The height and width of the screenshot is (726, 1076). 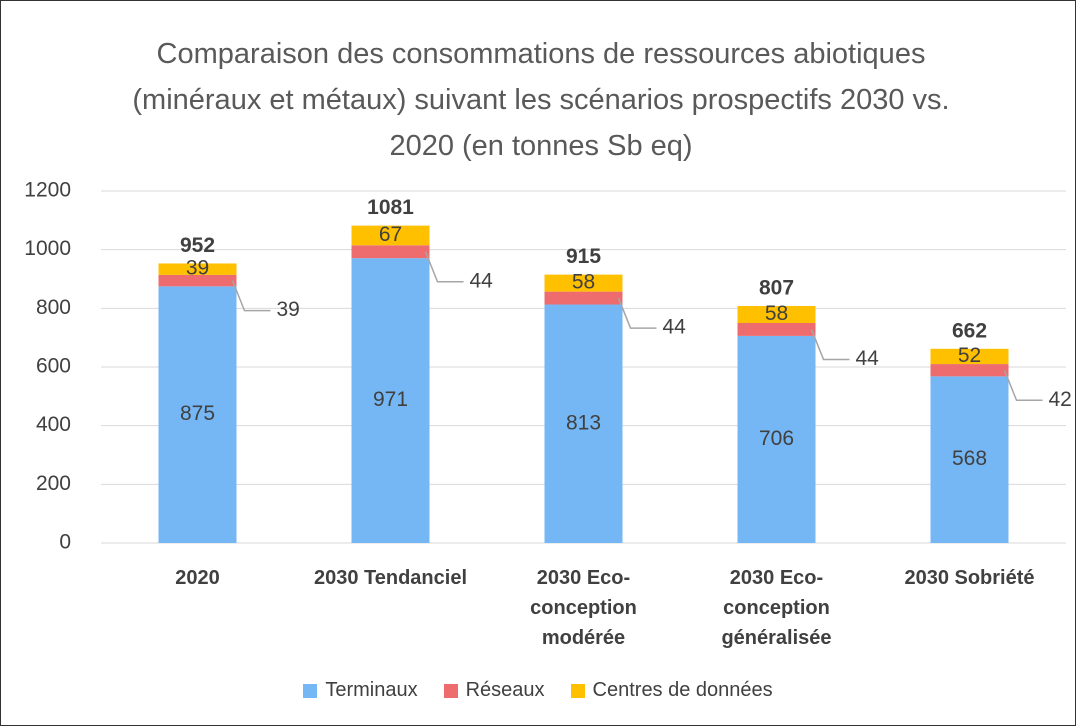 I want to click on x-tick-label: 2030 Sobriété, so click(x=969, y=578).